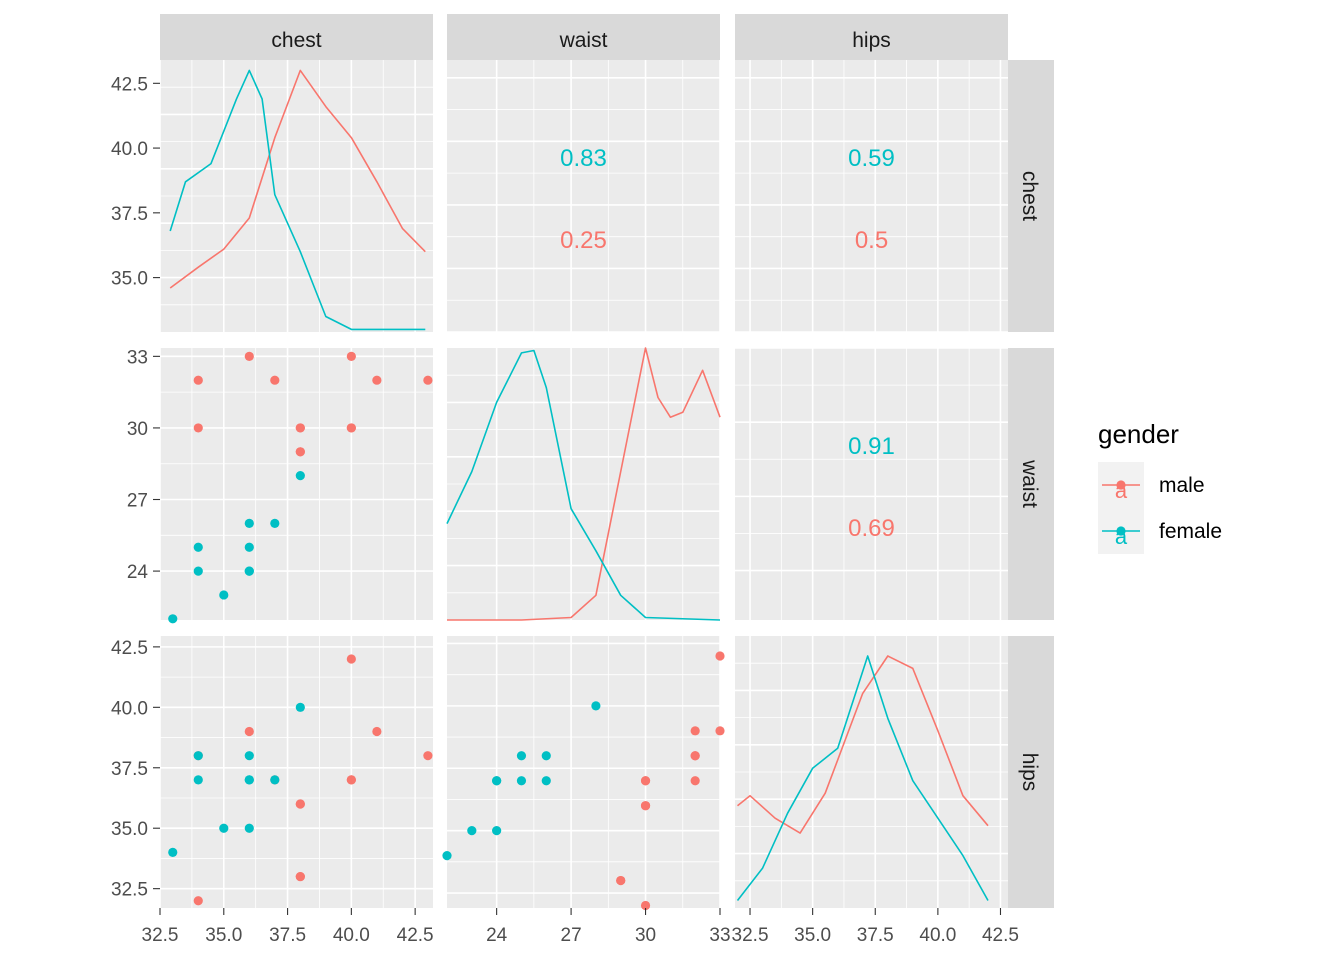  I want to click on strip-right-chest, so click(1031, 196).